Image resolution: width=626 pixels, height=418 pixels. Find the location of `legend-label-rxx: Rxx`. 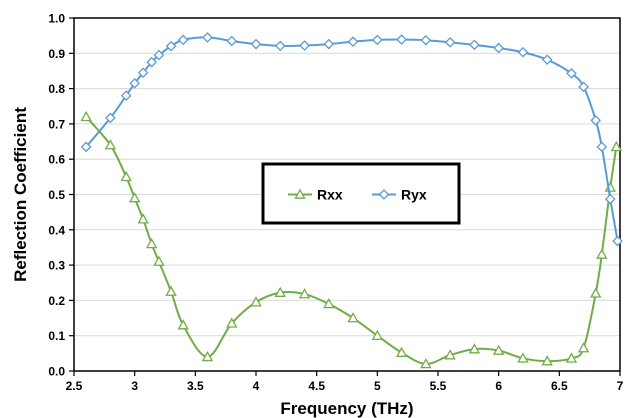

legend-label-rxx: Rxx is located at coordinates (330, 195).